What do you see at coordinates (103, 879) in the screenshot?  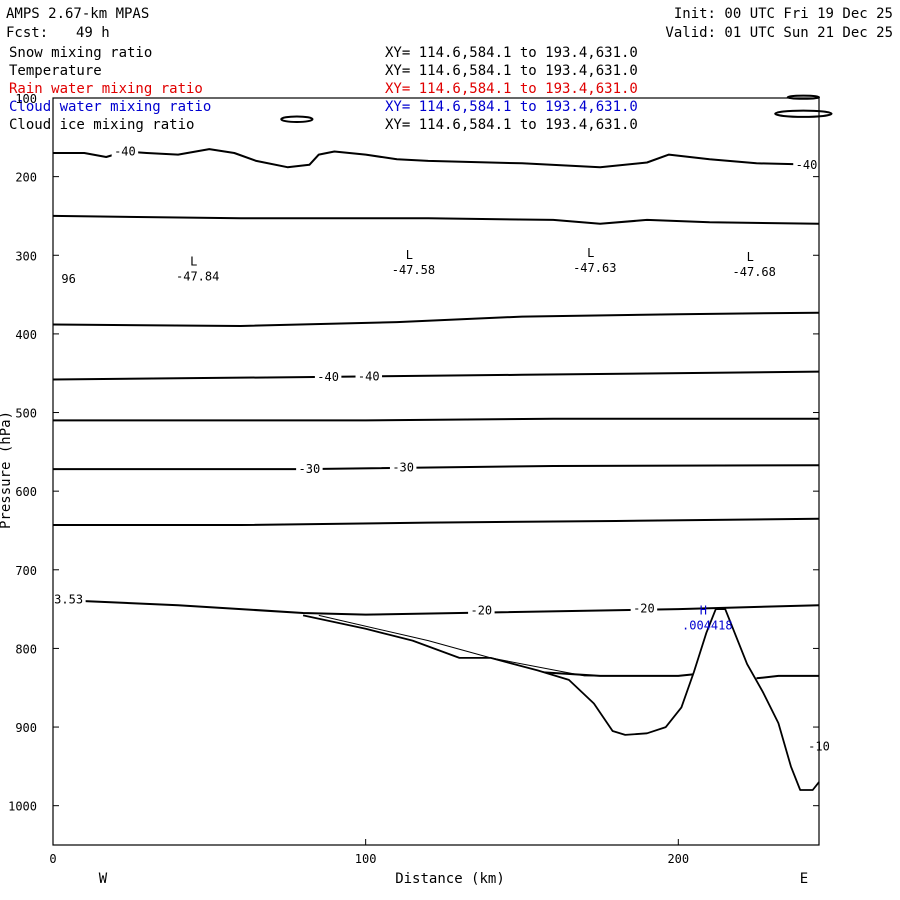 I see `west-label: W` at bounding box center [103, 879].